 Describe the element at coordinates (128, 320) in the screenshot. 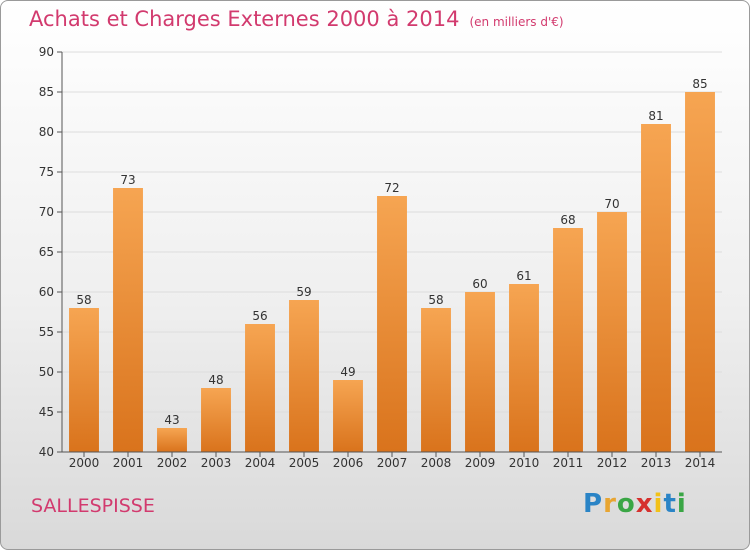

I see `bar-2001` at that location.